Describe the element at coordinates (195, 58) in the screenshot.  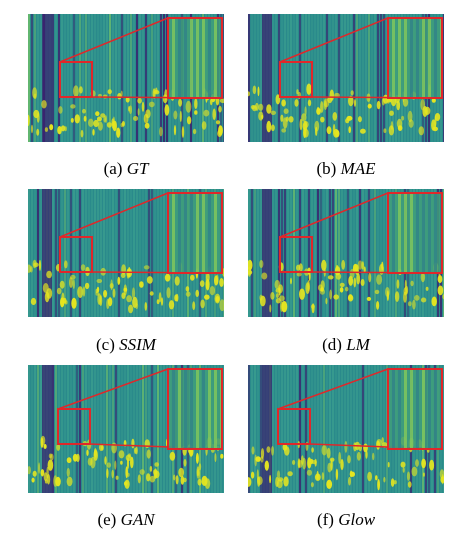
I see `zoom-inset-box` at that location.